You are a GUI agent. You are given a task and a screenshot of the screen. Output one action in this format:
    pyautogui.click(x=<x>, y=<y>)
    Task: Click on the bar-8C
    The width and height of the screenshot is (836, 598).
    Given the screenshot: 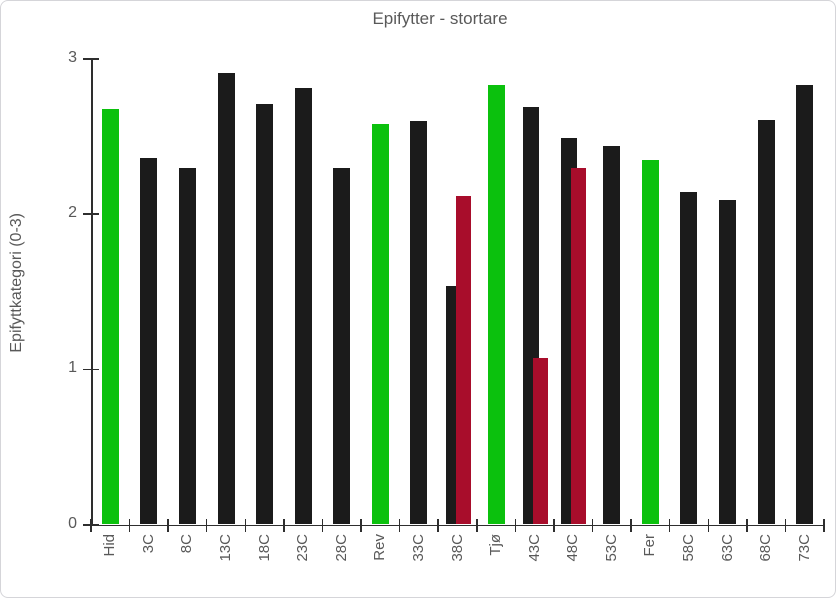 What is the action you would take?
    pyautogui.click(x=187, y=346)
    